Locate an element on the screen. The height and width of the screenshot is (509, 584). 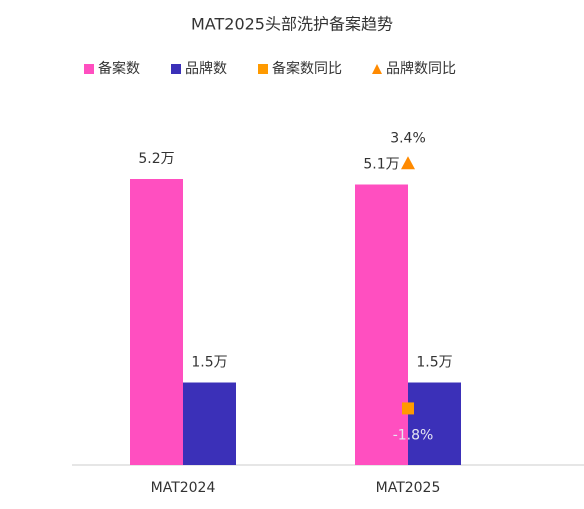
legend-label: 备案数 is located at coordinates (119, 68).